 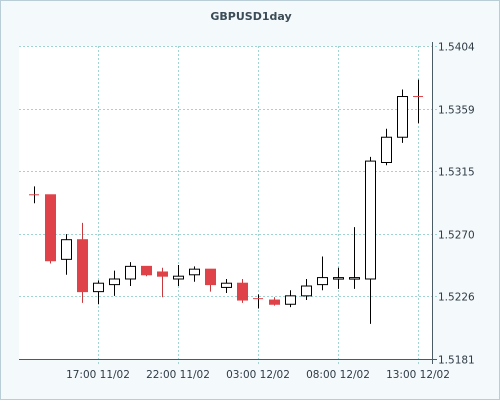 I want to click on x-tick-label: 03:00 12/02, so click(x=258, y=375).